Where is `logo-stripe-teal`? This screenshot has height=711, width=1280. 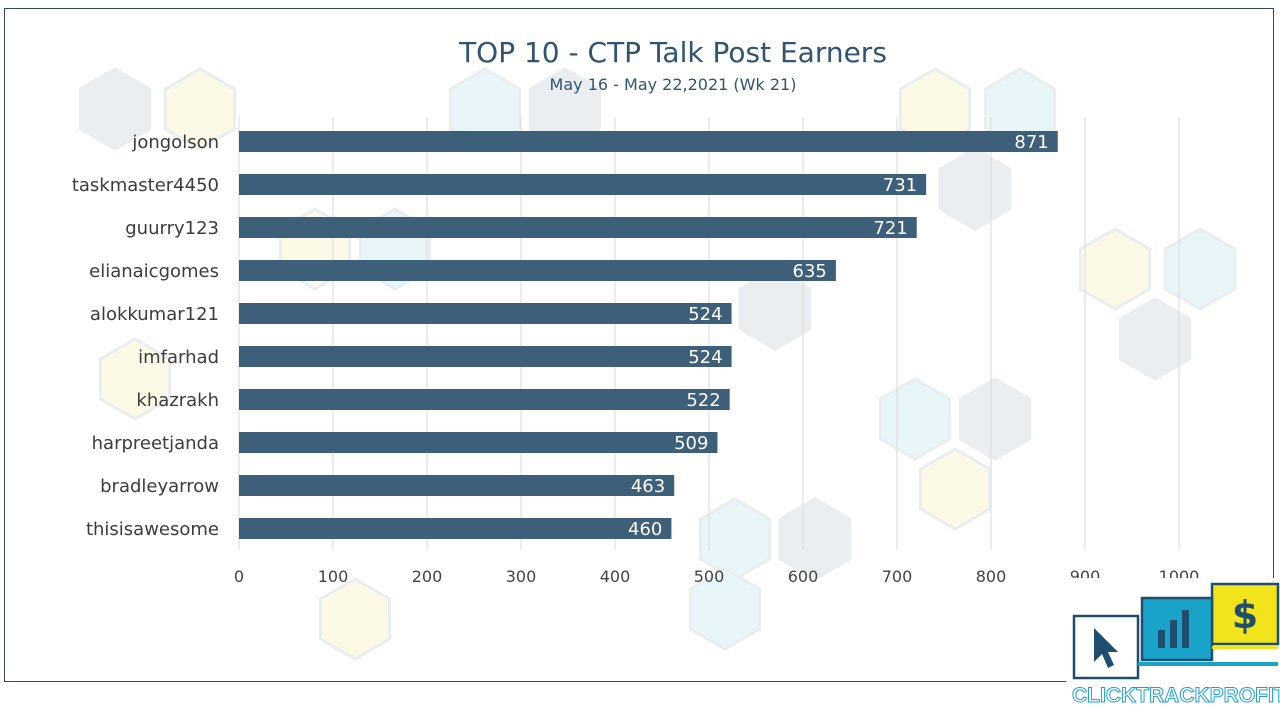 logo-stripe-teal is located at coordinates (1208, 664).